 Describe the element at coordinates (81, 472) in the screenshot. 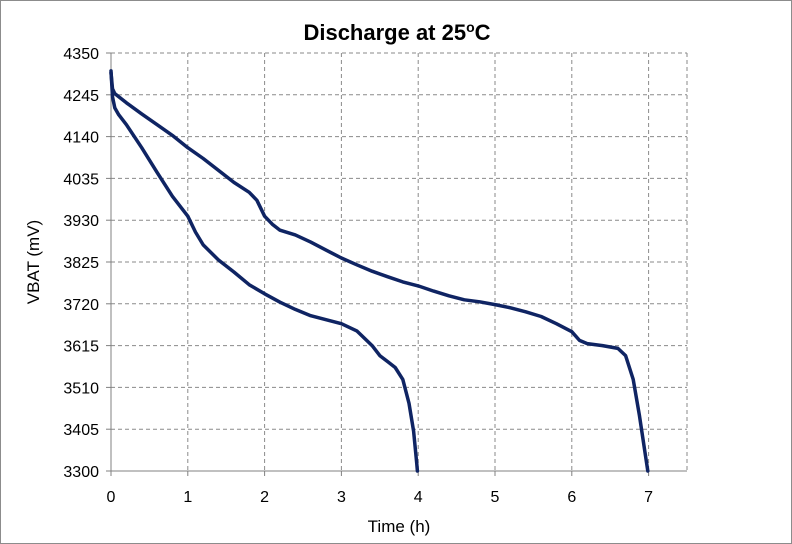

I see `y-tick-label: 3300` at that location.